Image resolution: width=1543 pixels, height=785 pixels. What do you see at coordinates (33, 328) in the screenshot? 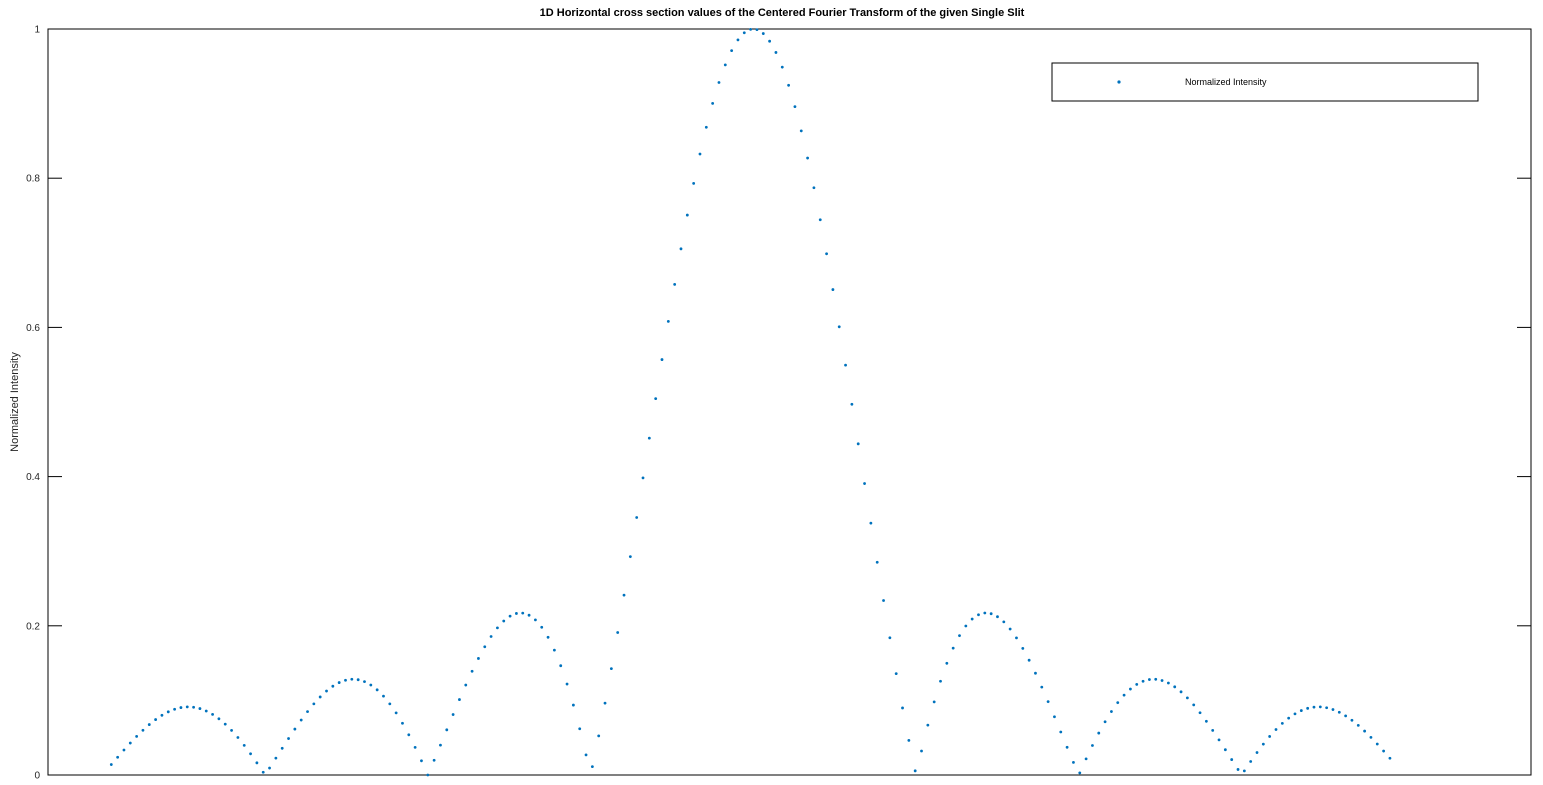
I see `y-tick-label: 0.6` at bounding box center [33, 328].